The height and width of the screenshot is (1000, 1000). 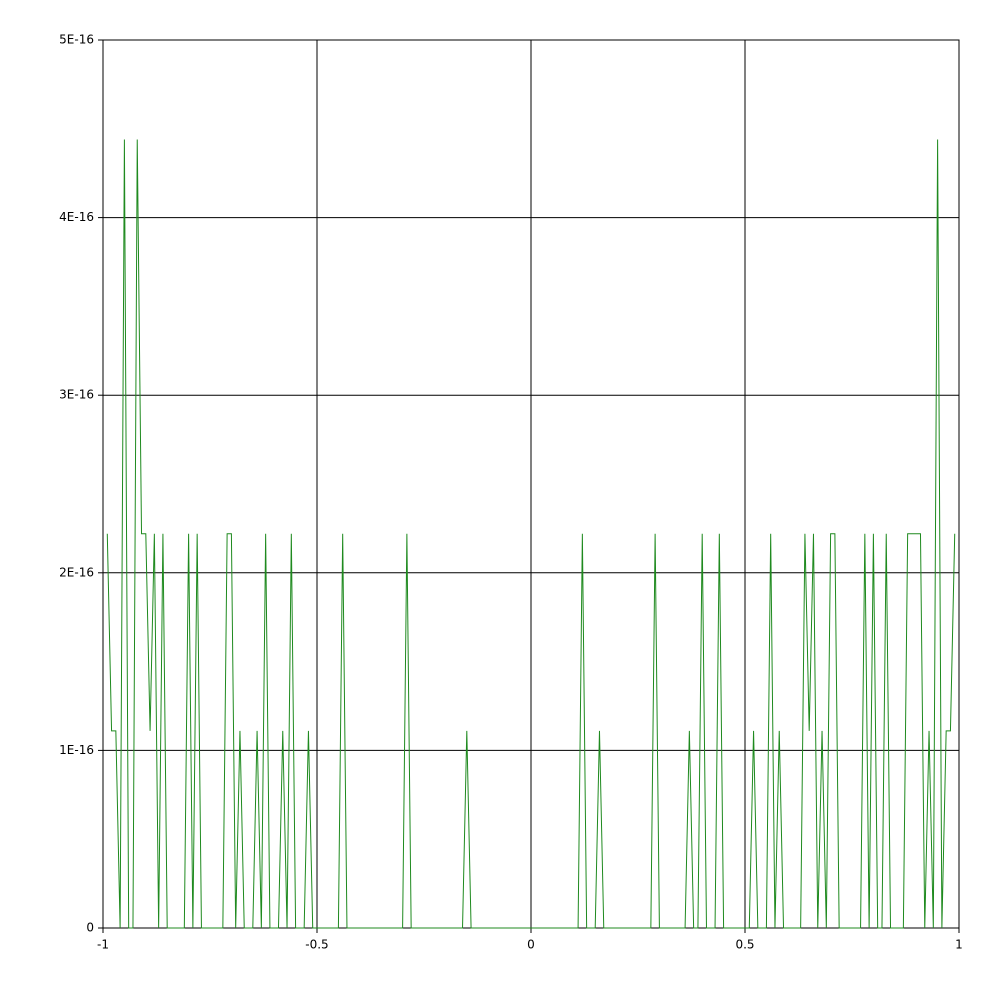 What do you see at coordinates (103, 945) in the screenshot?
I see `x-tick-label: -1` at bounding box center [103, 945].